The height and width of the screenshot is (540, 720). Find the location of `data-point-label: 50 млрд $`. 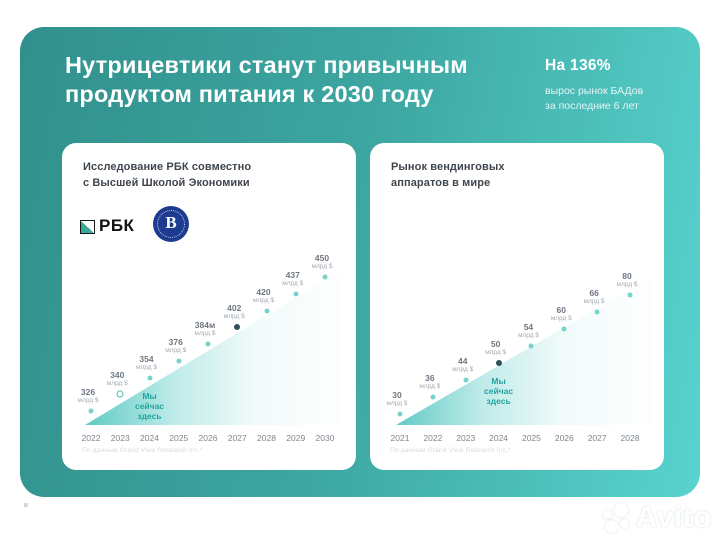

data-point-label: 50 млрд $ is located at coordinates (496, 348).